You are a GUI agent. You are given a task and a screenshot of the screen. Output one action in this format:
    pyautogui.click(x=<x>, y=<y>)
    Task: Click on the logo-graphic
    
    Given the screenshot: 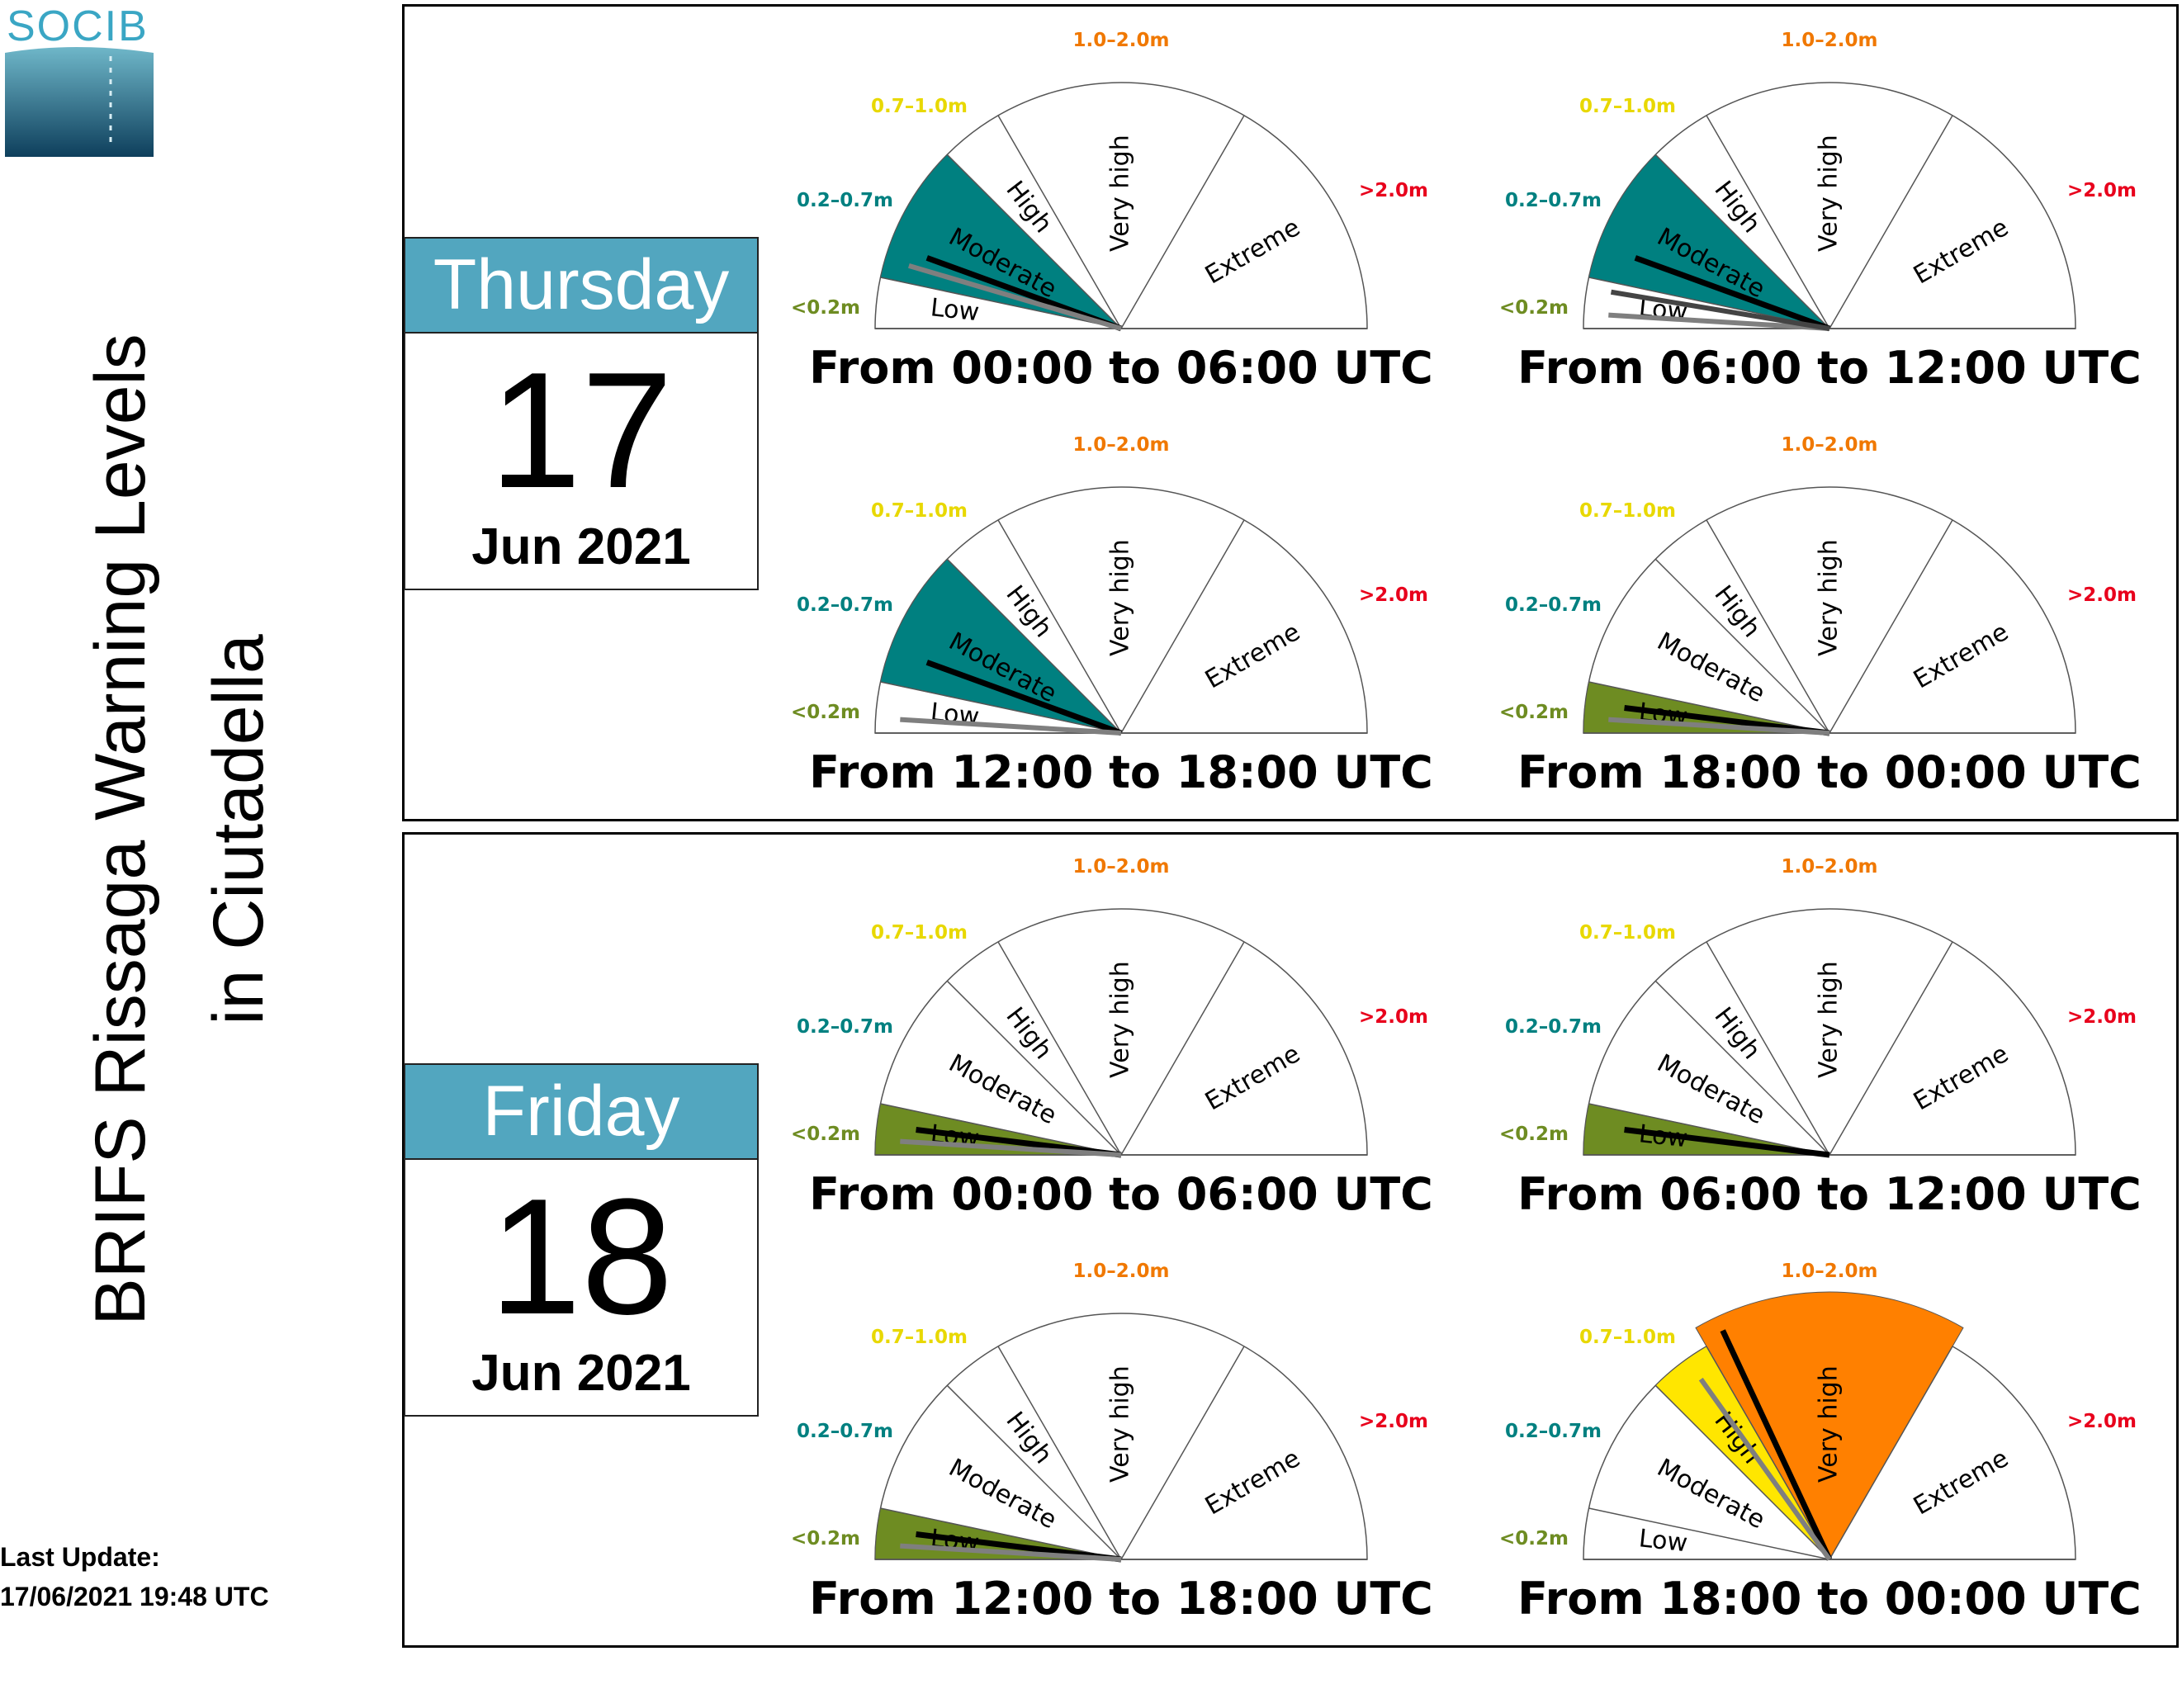 What is the action you would take?
    pyautogui.click(x=79, y=102)
    